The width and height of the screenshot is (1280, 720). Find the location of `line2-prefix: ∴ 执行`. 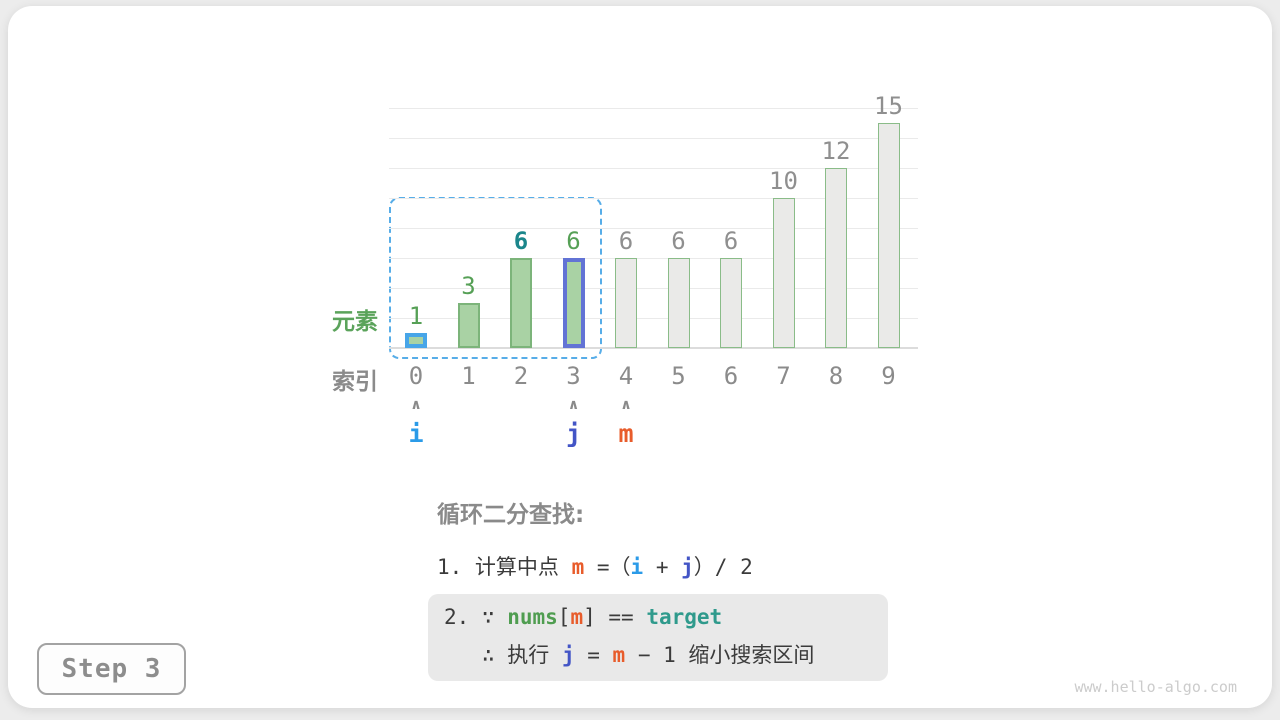

line2-prefix: ∴ 执行 is located at coordinates (522, 655).